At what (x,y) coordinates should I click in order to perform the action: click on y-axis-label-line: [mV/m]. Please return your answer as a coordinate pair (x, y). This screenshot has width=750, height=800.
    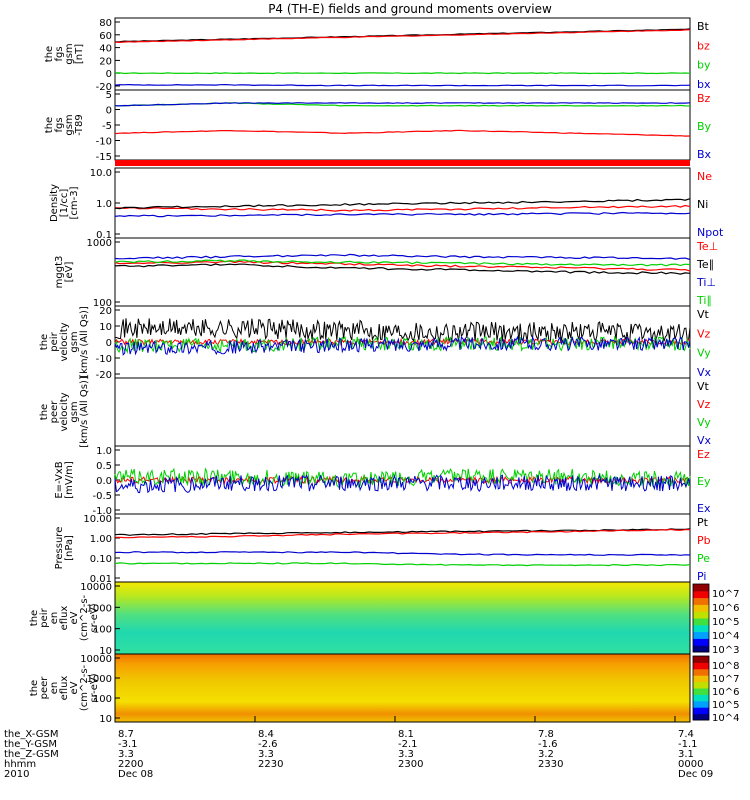
    Looking at the image, I should click on (69, 480).